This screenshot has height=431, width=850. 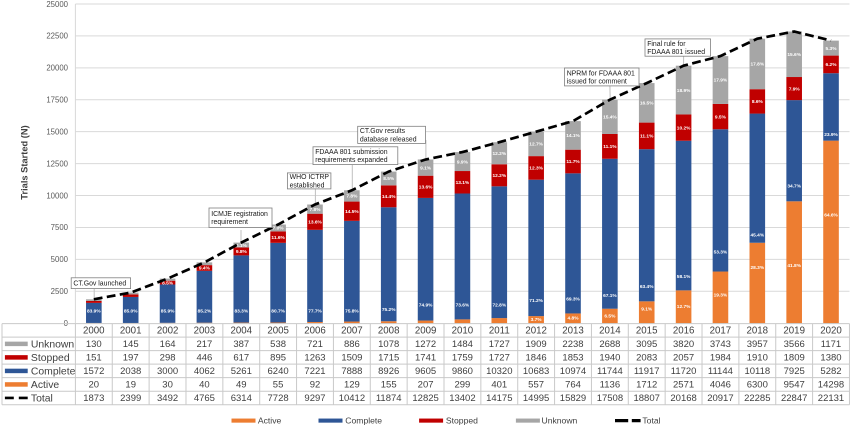 I want to click on svg-text: 14.4%, so click(x=389, y=197).